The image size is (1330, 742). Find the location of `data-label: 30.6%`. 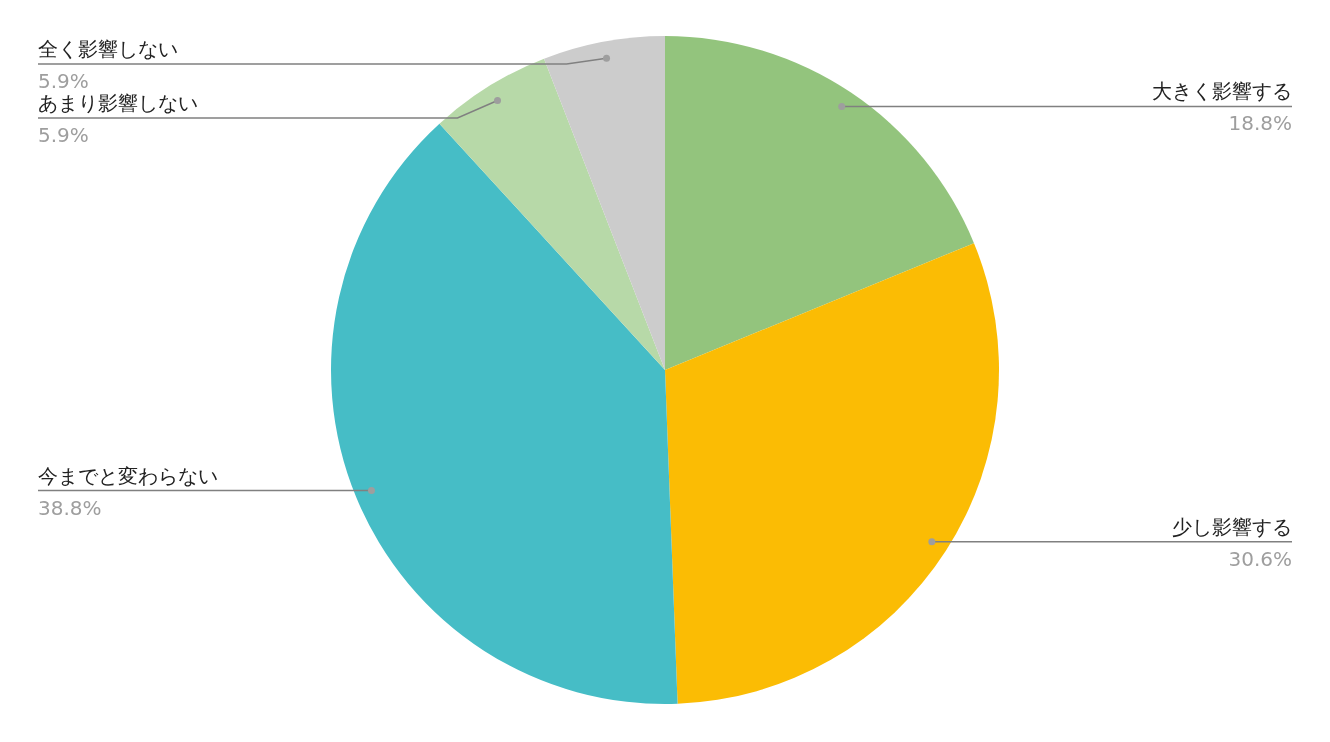

data-label: 30.6% is located at coordinates (1260, 558).